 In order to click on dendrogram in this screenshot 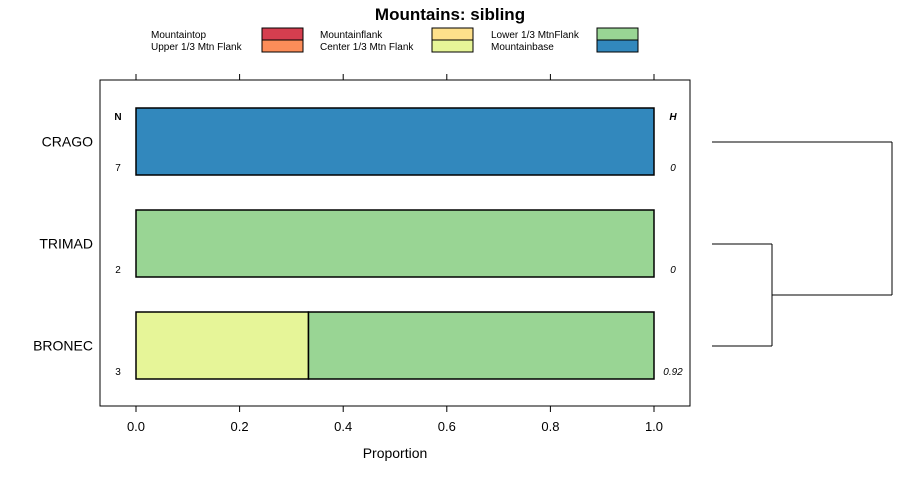, I will do `click(802, 244)`.